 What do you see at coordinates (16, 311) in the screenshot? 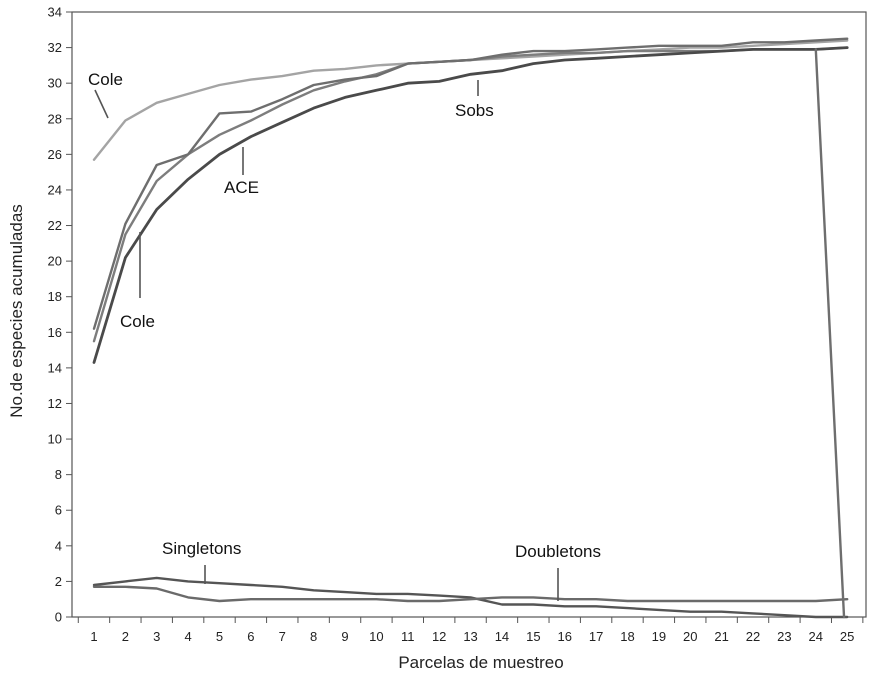
I see `y-axis-title: No.de especies acumuladas` at bounding box center [16, 311].